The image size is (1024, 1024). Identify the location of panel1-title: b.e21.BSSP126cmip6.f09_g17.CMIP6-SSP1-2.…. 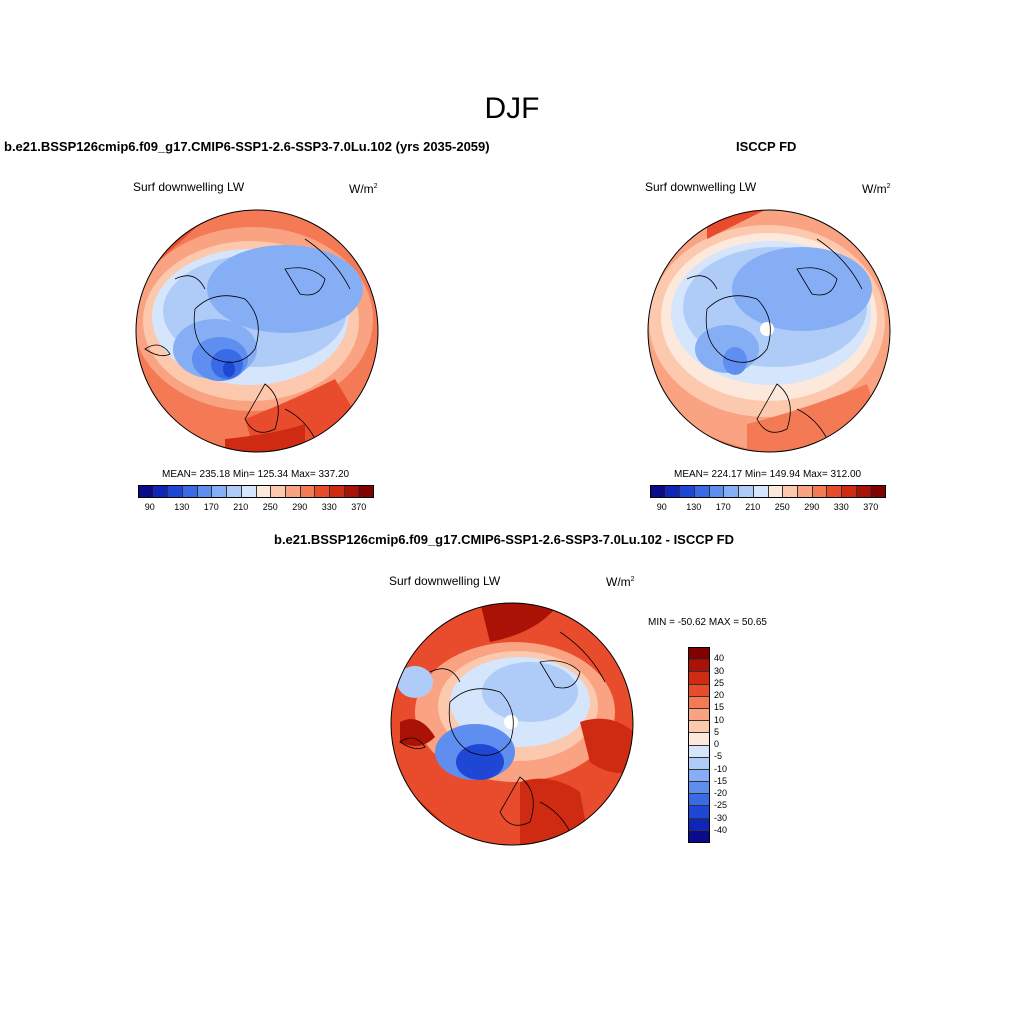
(247, 146).